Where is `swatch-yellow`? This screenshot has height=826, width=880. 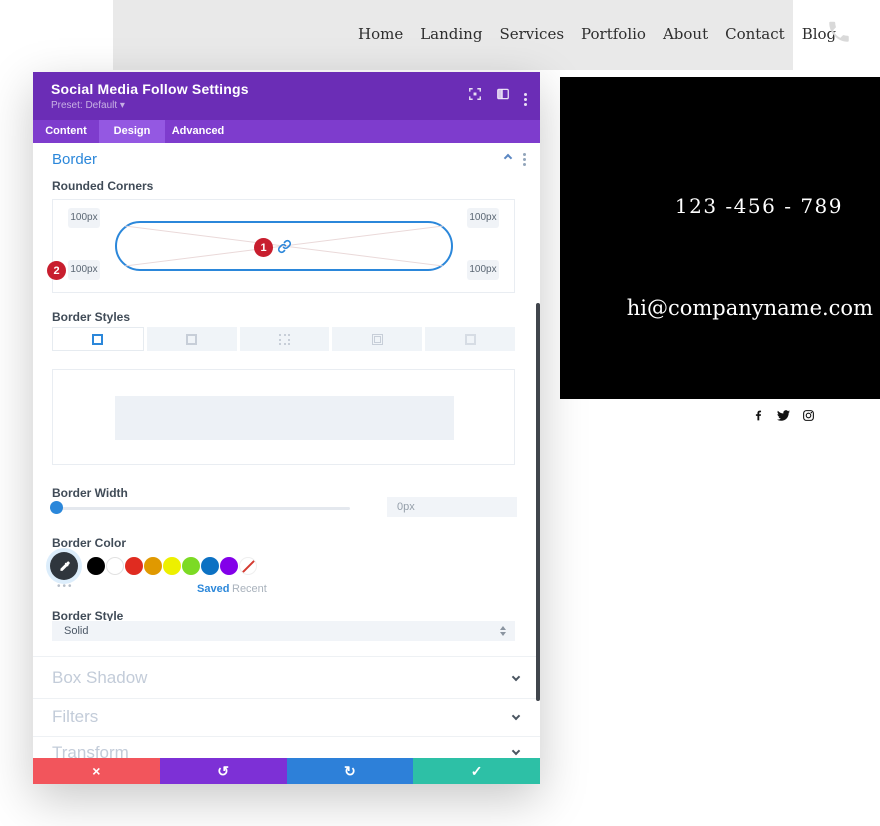
swatch-yellow is located at coordinates (172, 566).